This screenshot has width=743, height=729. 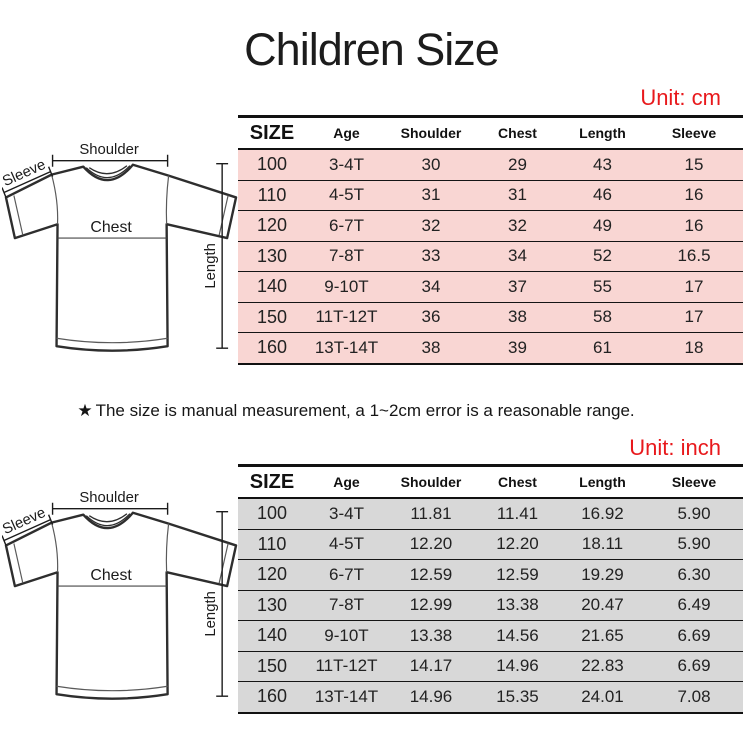 I want to click on tshirt-outline, so click(x=121, y=257).